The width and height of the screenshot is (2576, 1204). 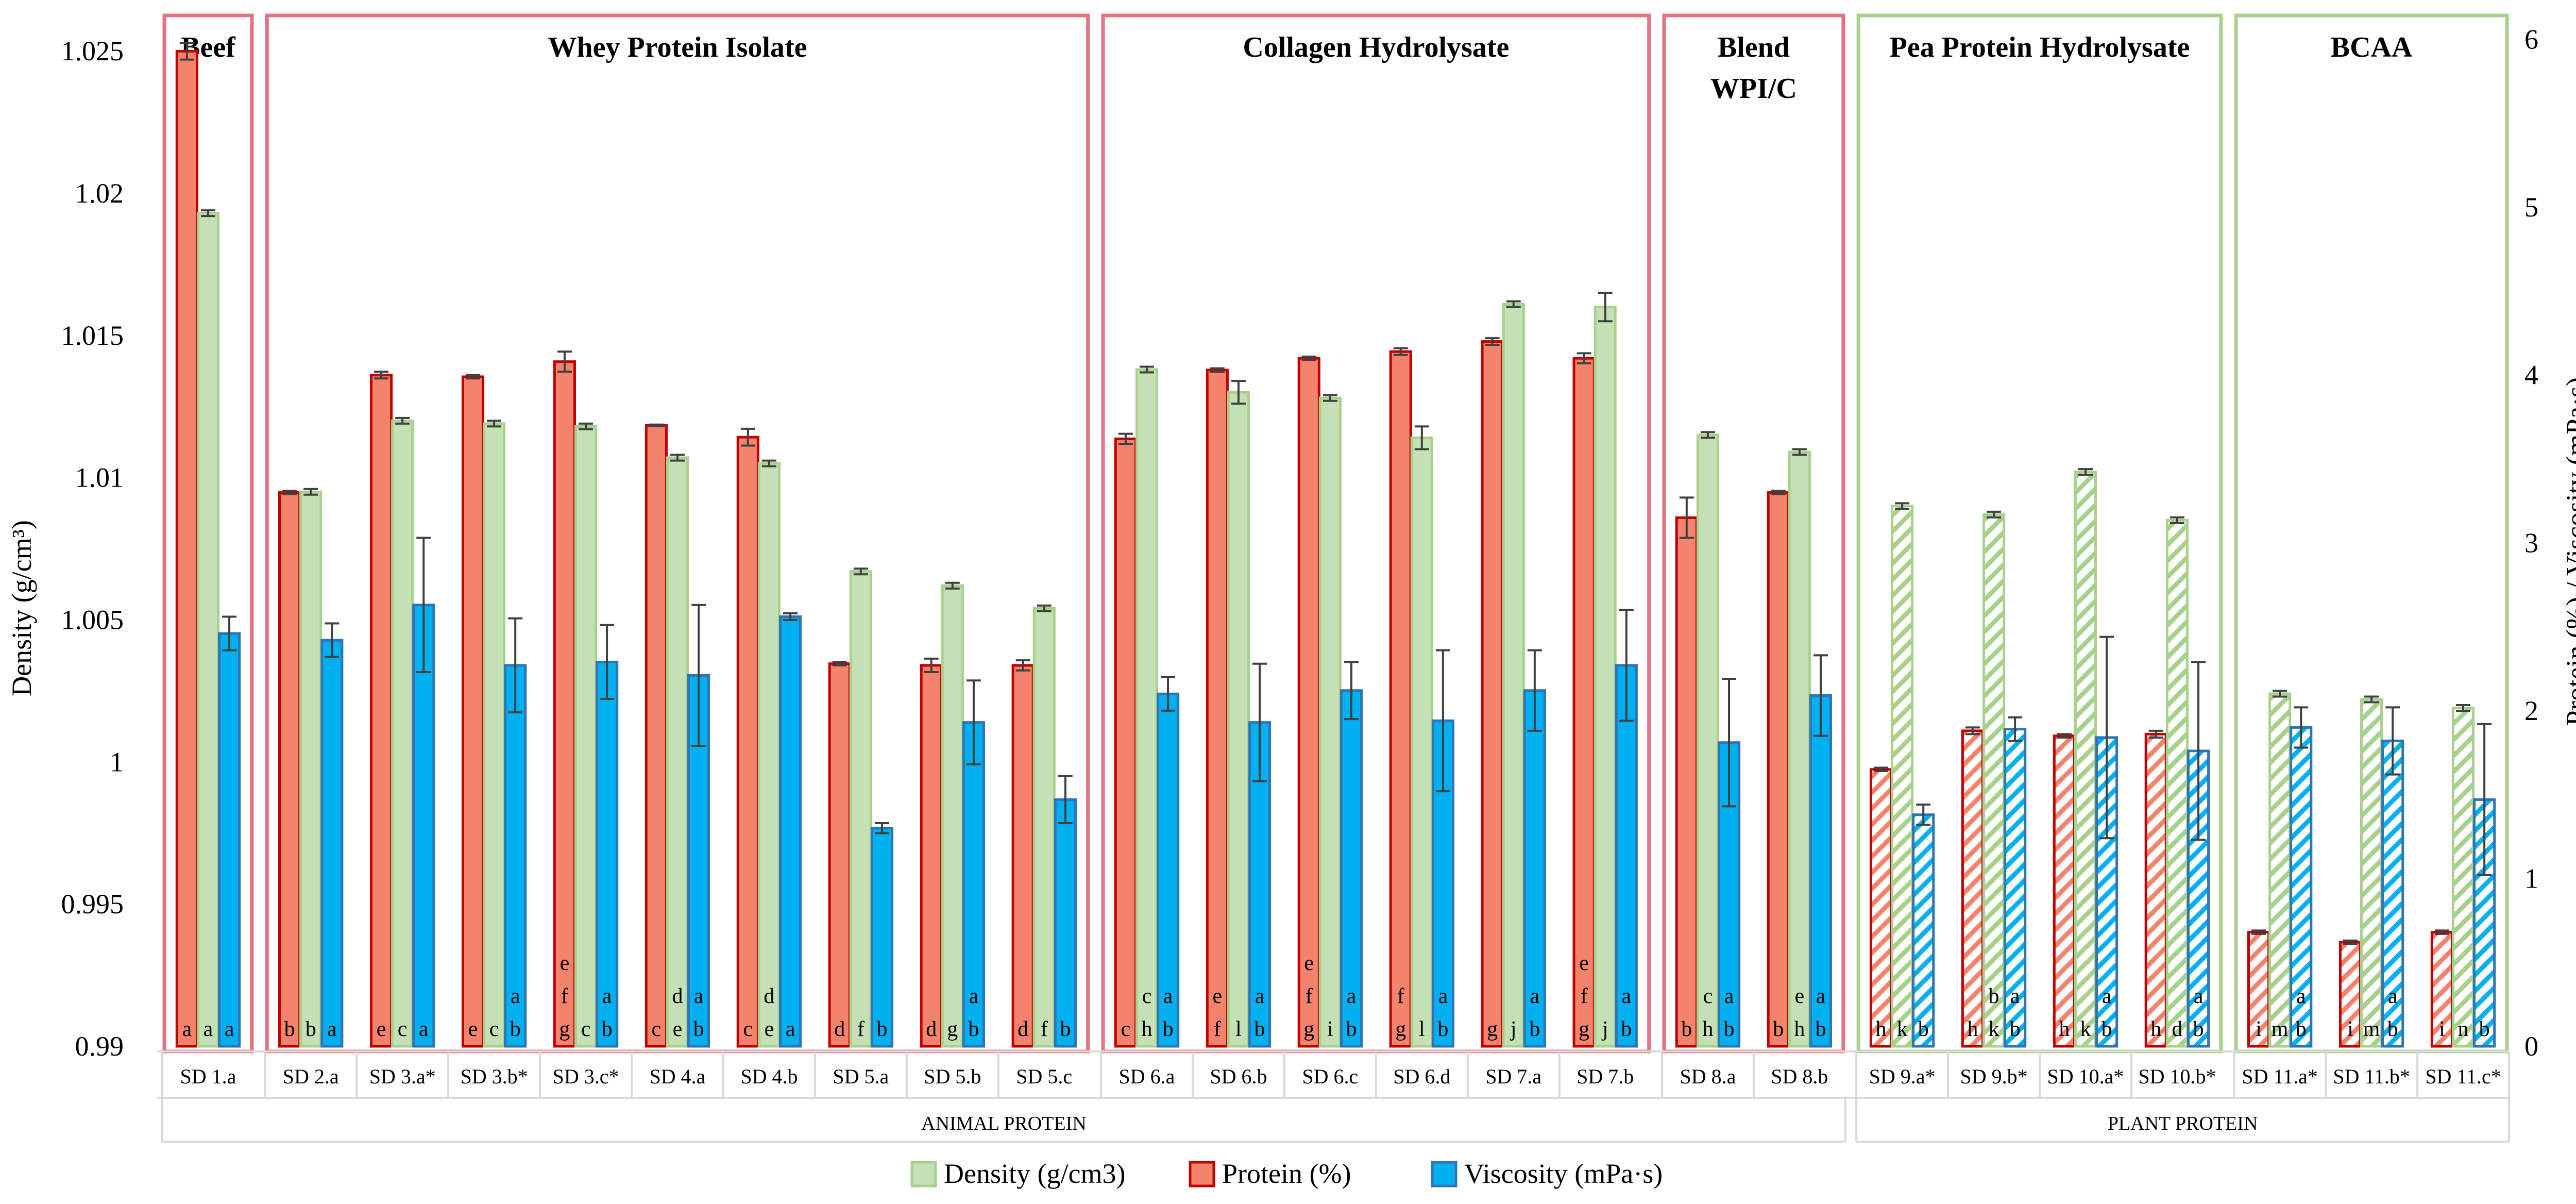 I want to click on legend-swatch-viscosity, so click(x=1444, y=1175).